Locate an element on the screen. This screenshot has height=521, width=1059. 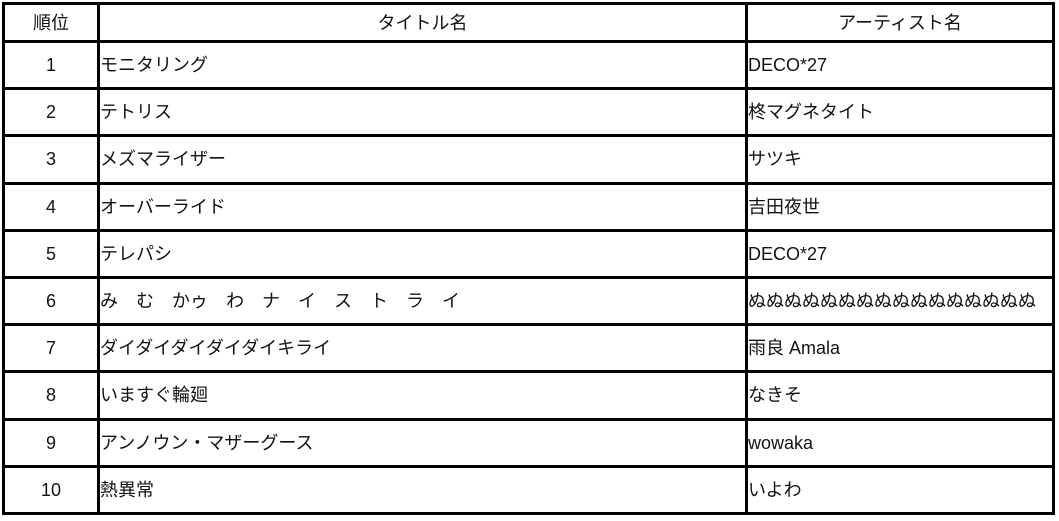
title-cell: テレパシ is located at coordinates (422, 253).